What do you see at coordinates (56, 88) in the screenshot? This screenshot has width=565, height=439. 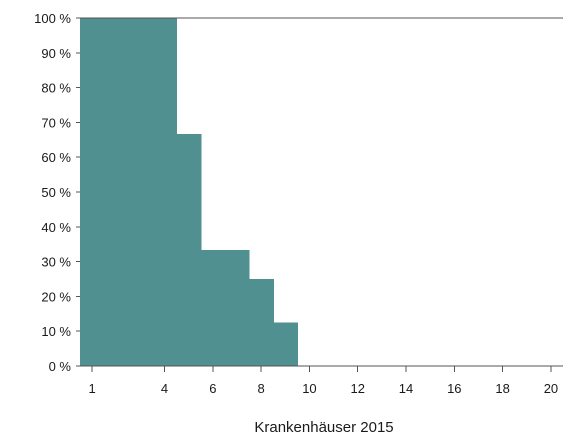 I see `y-tick-label-80: 80 %` at bounding box center [56, 88].